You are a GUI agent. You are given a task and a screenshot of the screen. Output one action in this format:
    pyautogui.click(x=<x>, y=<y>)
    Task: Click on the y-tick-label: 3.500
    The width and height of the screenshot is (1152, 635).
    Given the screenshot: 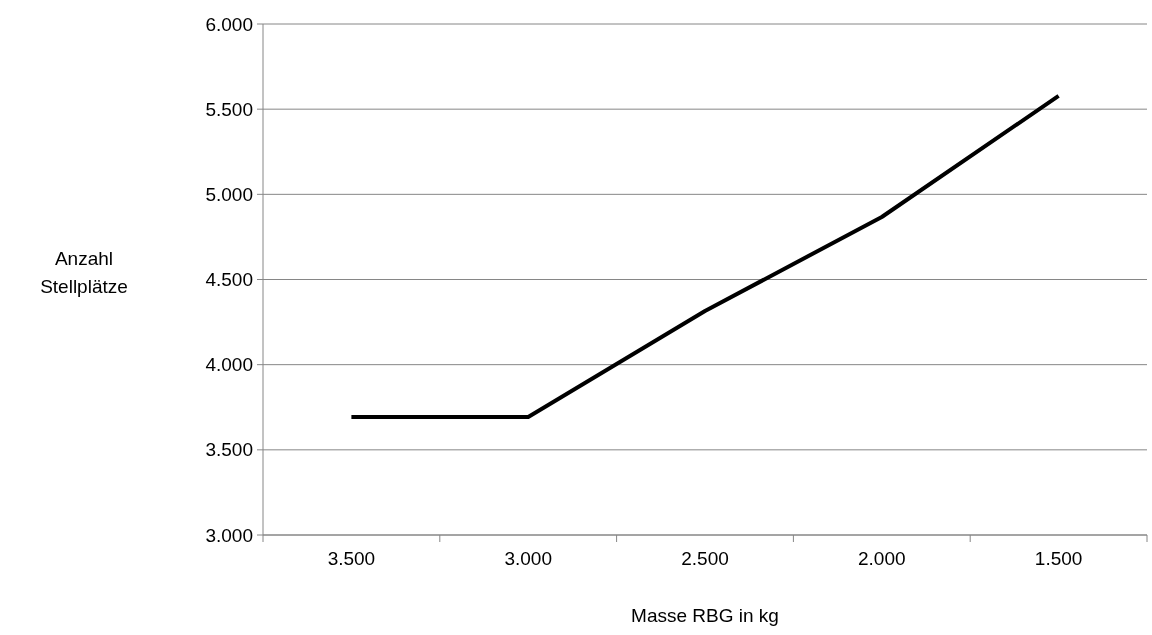 What is the action you would take?
    pyautogui.click(x=229, y=450)
    